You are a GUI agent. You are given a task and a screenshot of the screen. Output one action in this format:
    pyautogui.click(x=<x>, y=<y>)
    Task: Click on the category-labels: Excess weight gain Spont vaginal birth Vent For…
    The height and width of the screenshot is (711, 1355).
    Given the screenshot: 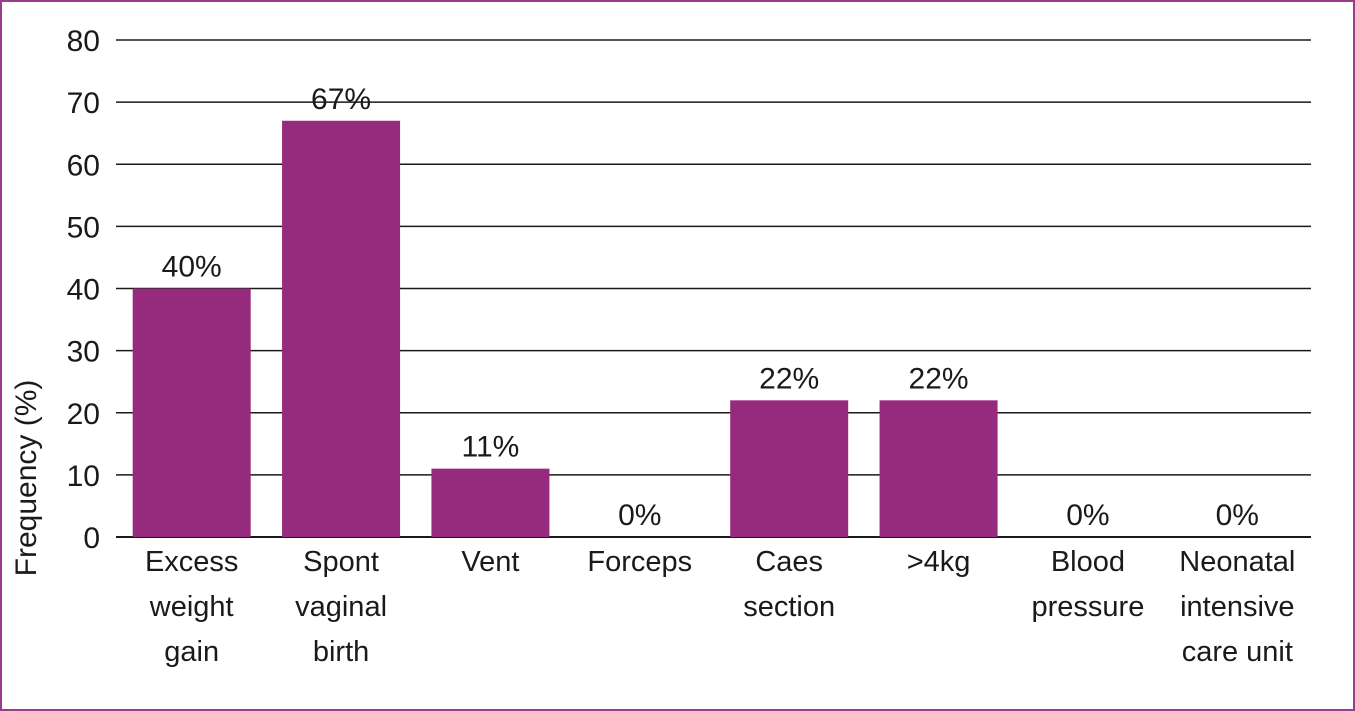 What is the action you would take?
    pyautogui.click(x=720, y=607)
    